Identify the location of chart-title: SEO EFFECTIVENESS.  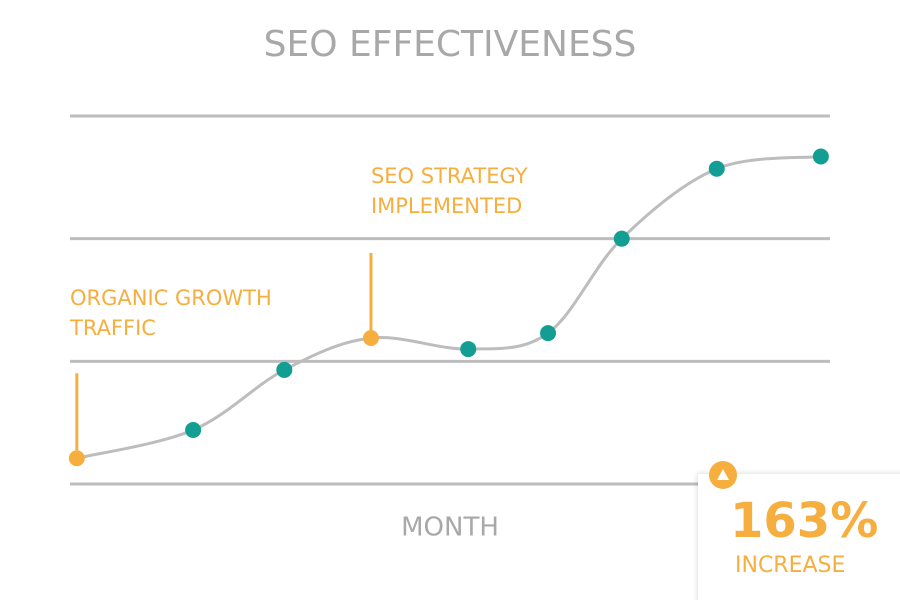
(450, 44).